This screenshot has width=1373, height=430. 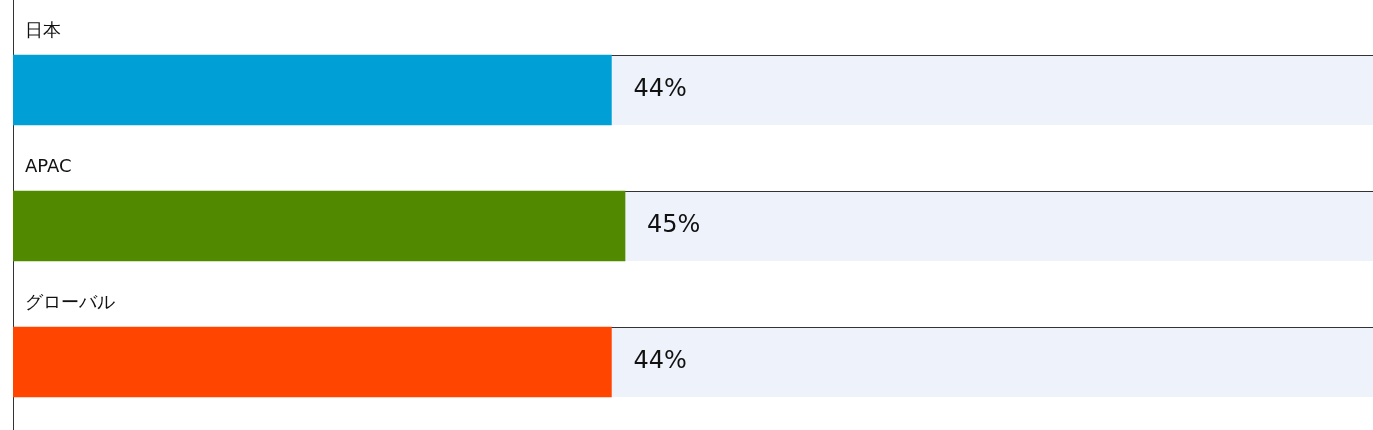 I want to click on data-label: 45%, so click(x=674, y=224).